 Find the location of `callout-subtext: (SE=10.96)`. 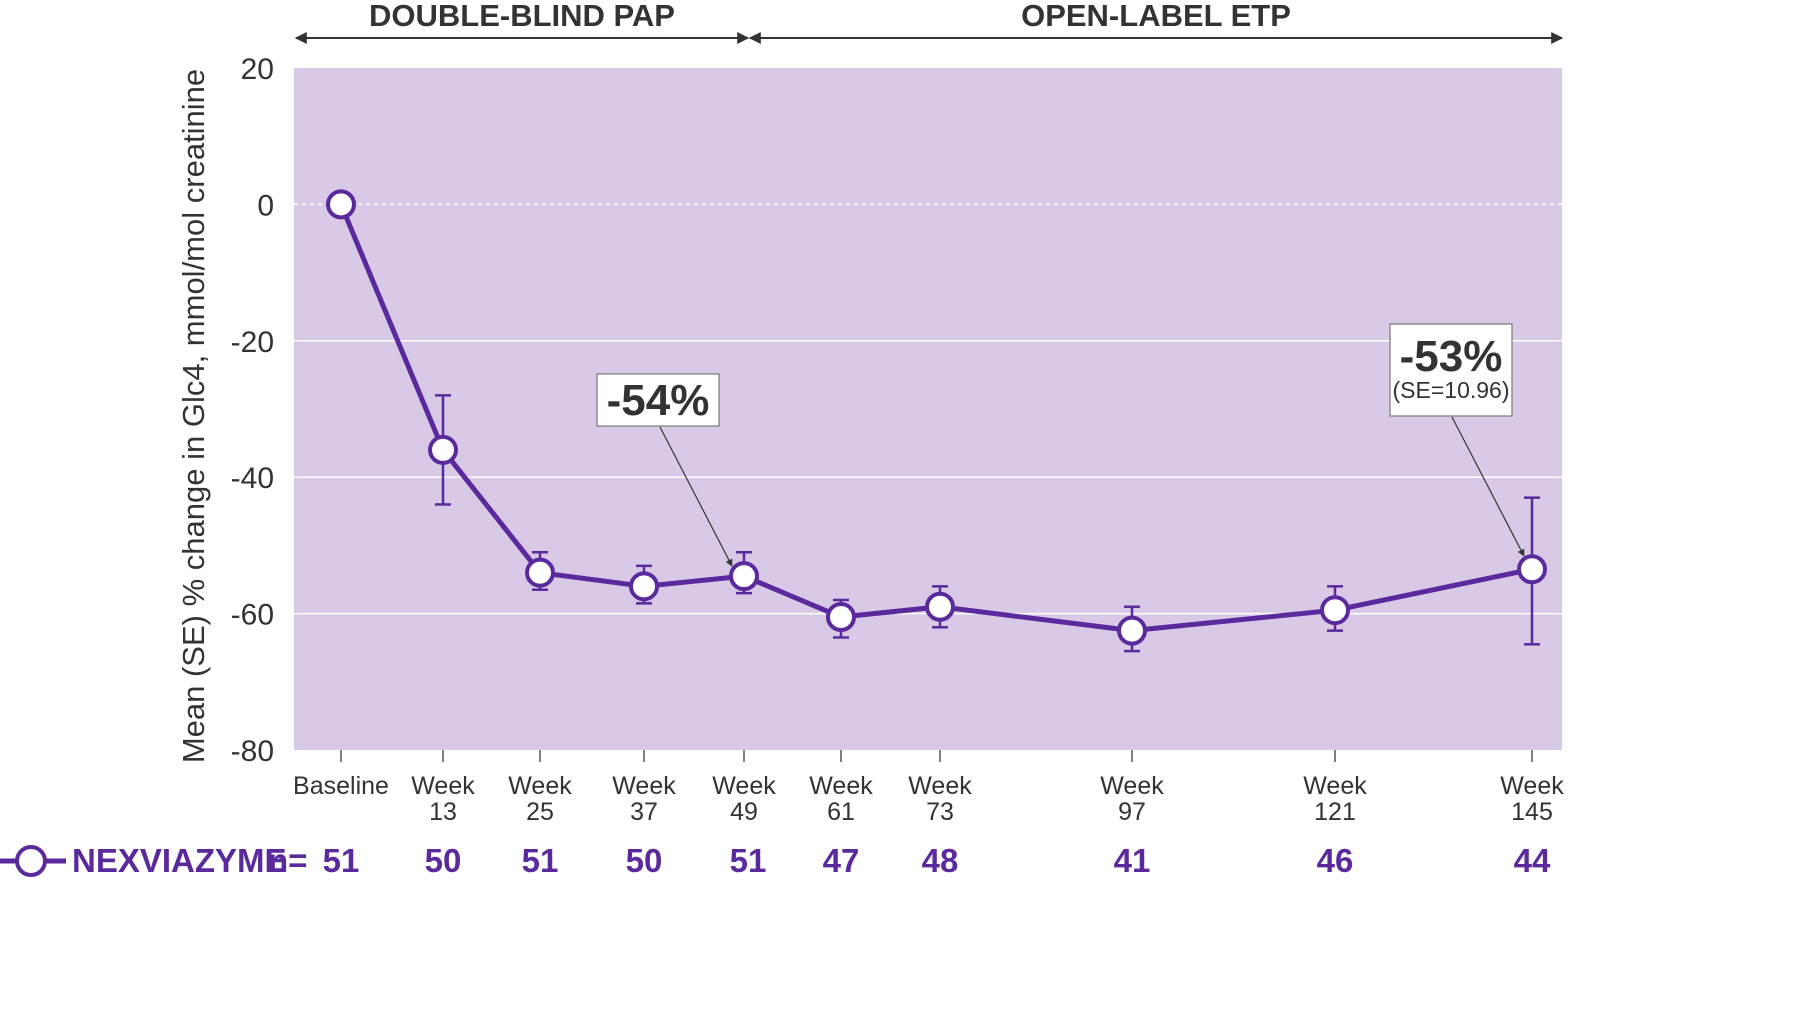

callout-subtext: (SE=10.96) is located at coordinates (1451, 390).